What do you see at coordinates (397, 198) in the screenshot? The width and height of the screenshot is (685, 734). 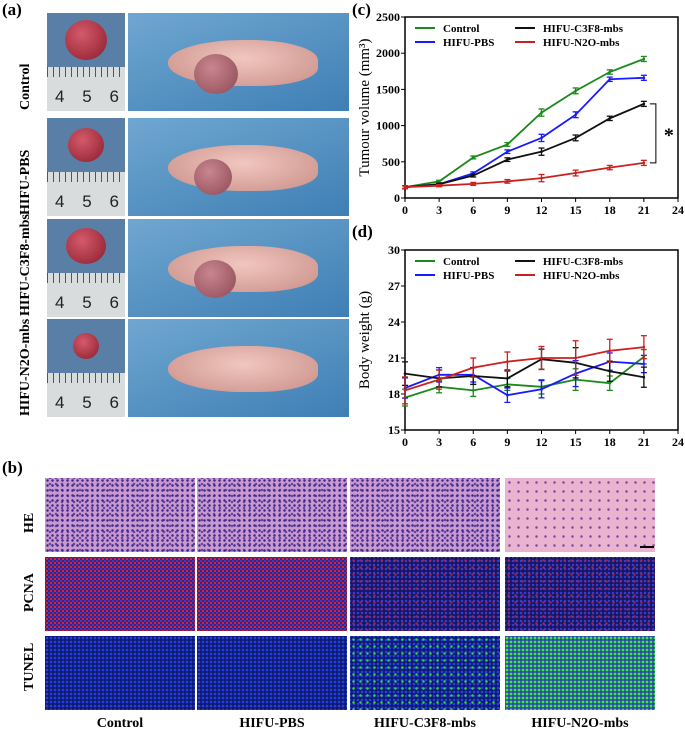 I see `y-tick-label: 0` at bounding box center [397, 198].